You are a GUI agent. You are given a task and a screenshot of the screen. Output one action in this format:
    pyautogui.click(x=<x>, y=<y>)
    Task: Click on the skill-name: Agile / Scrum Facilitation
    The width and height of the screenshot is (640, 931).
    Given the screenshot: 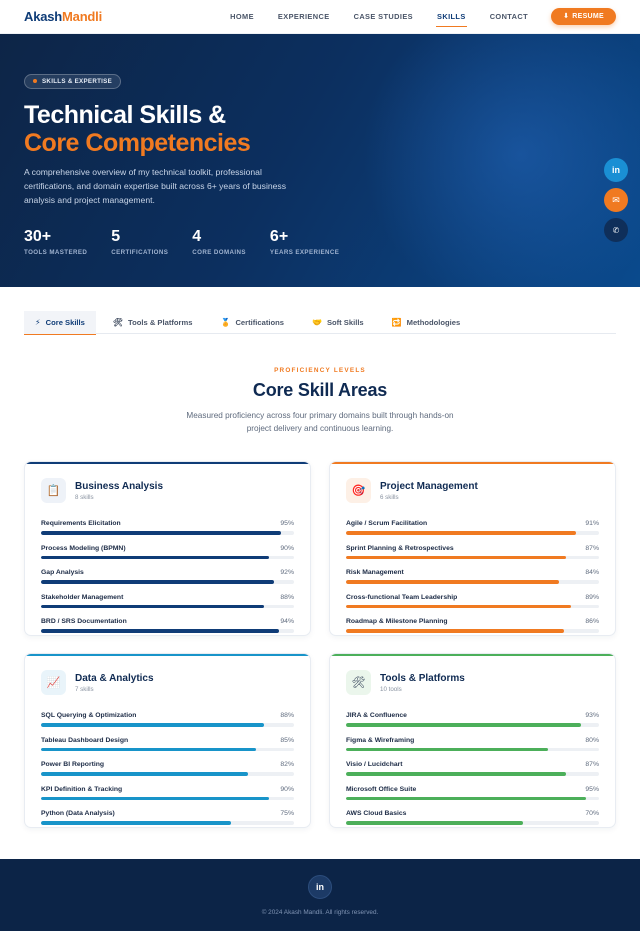 What is the action you would take?
    pyautogui.click(x=387, y=523)
    